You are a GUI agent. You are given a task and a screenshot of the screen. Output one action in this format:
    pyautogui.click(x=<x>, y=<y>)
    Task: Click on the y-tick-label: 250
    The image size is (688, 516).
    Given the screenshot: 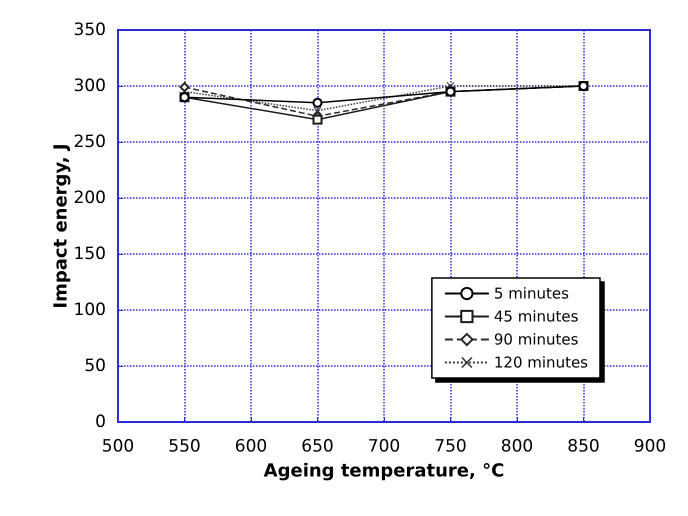 What is the action you would take?
    pyautogui.click(x=90, y=142)
    